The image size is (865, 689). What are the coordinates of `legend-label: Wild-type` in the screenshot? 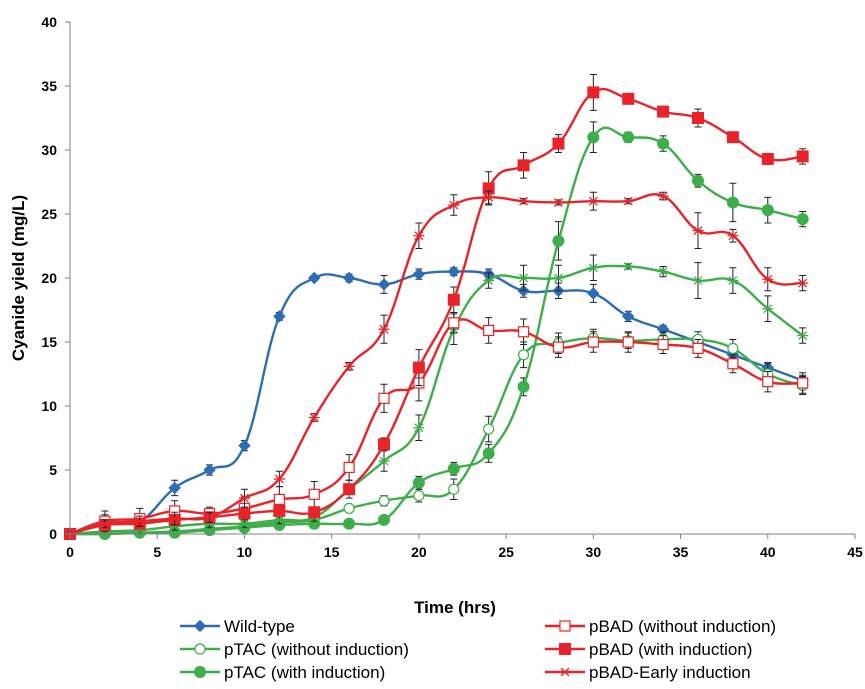 It's located at (259, 626).